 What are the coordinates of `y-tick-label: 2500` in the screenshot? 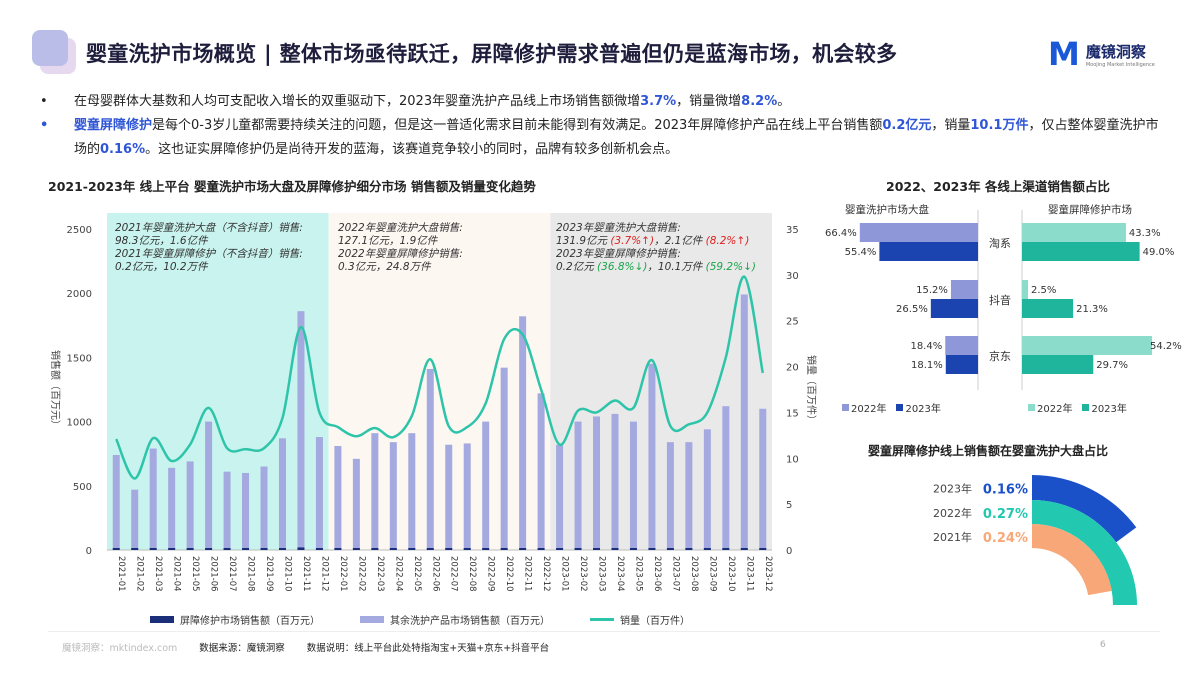 It's located at (79, 230).